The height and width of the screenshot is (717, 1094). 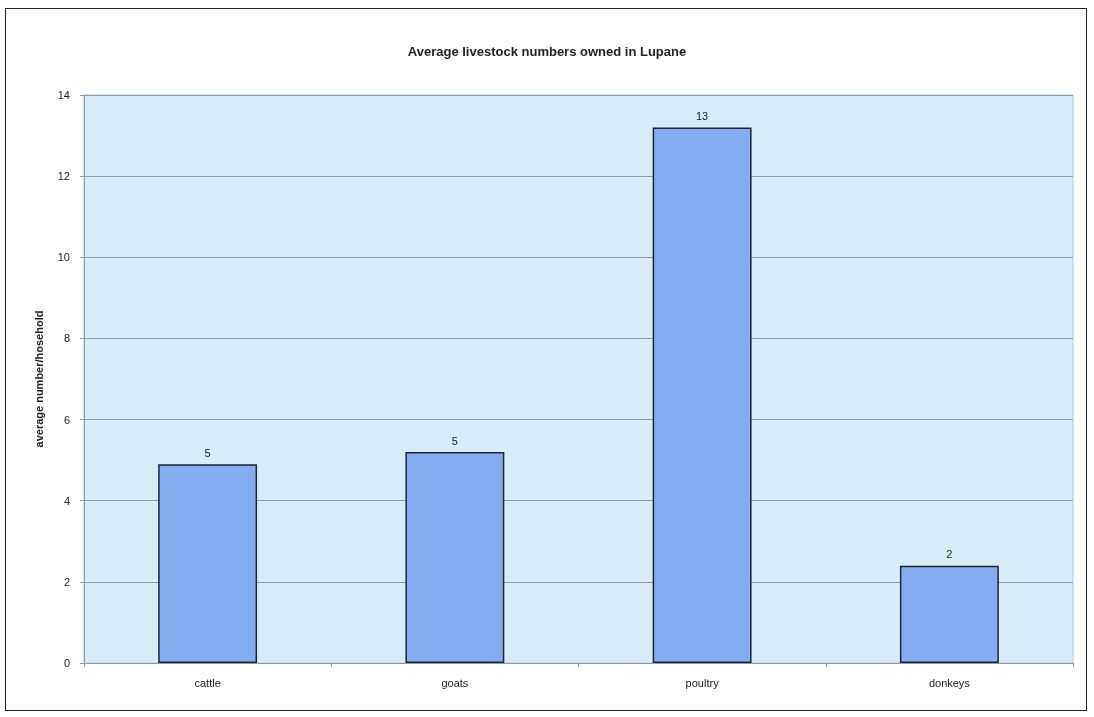 What do you see at coordinates (66, 338) in the screenshot?
I see `y-tick-label: 8` at bounding box center [66, 338].